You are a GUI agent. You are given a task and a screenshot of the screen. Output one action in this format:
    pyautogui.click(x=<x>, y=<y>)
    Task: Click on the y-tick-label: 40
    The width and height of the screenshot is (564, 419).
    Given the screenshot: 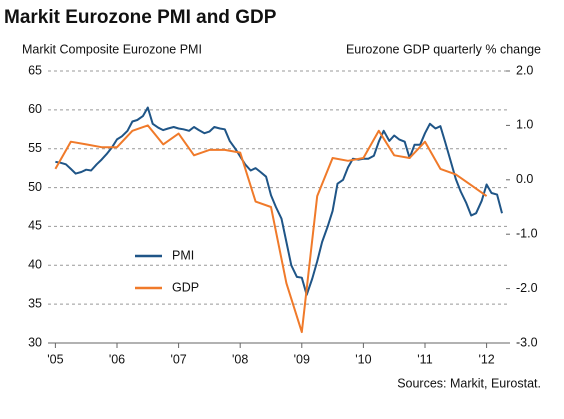 What is the action you would take?
    pyautogui.click(x=35, y=265)
    